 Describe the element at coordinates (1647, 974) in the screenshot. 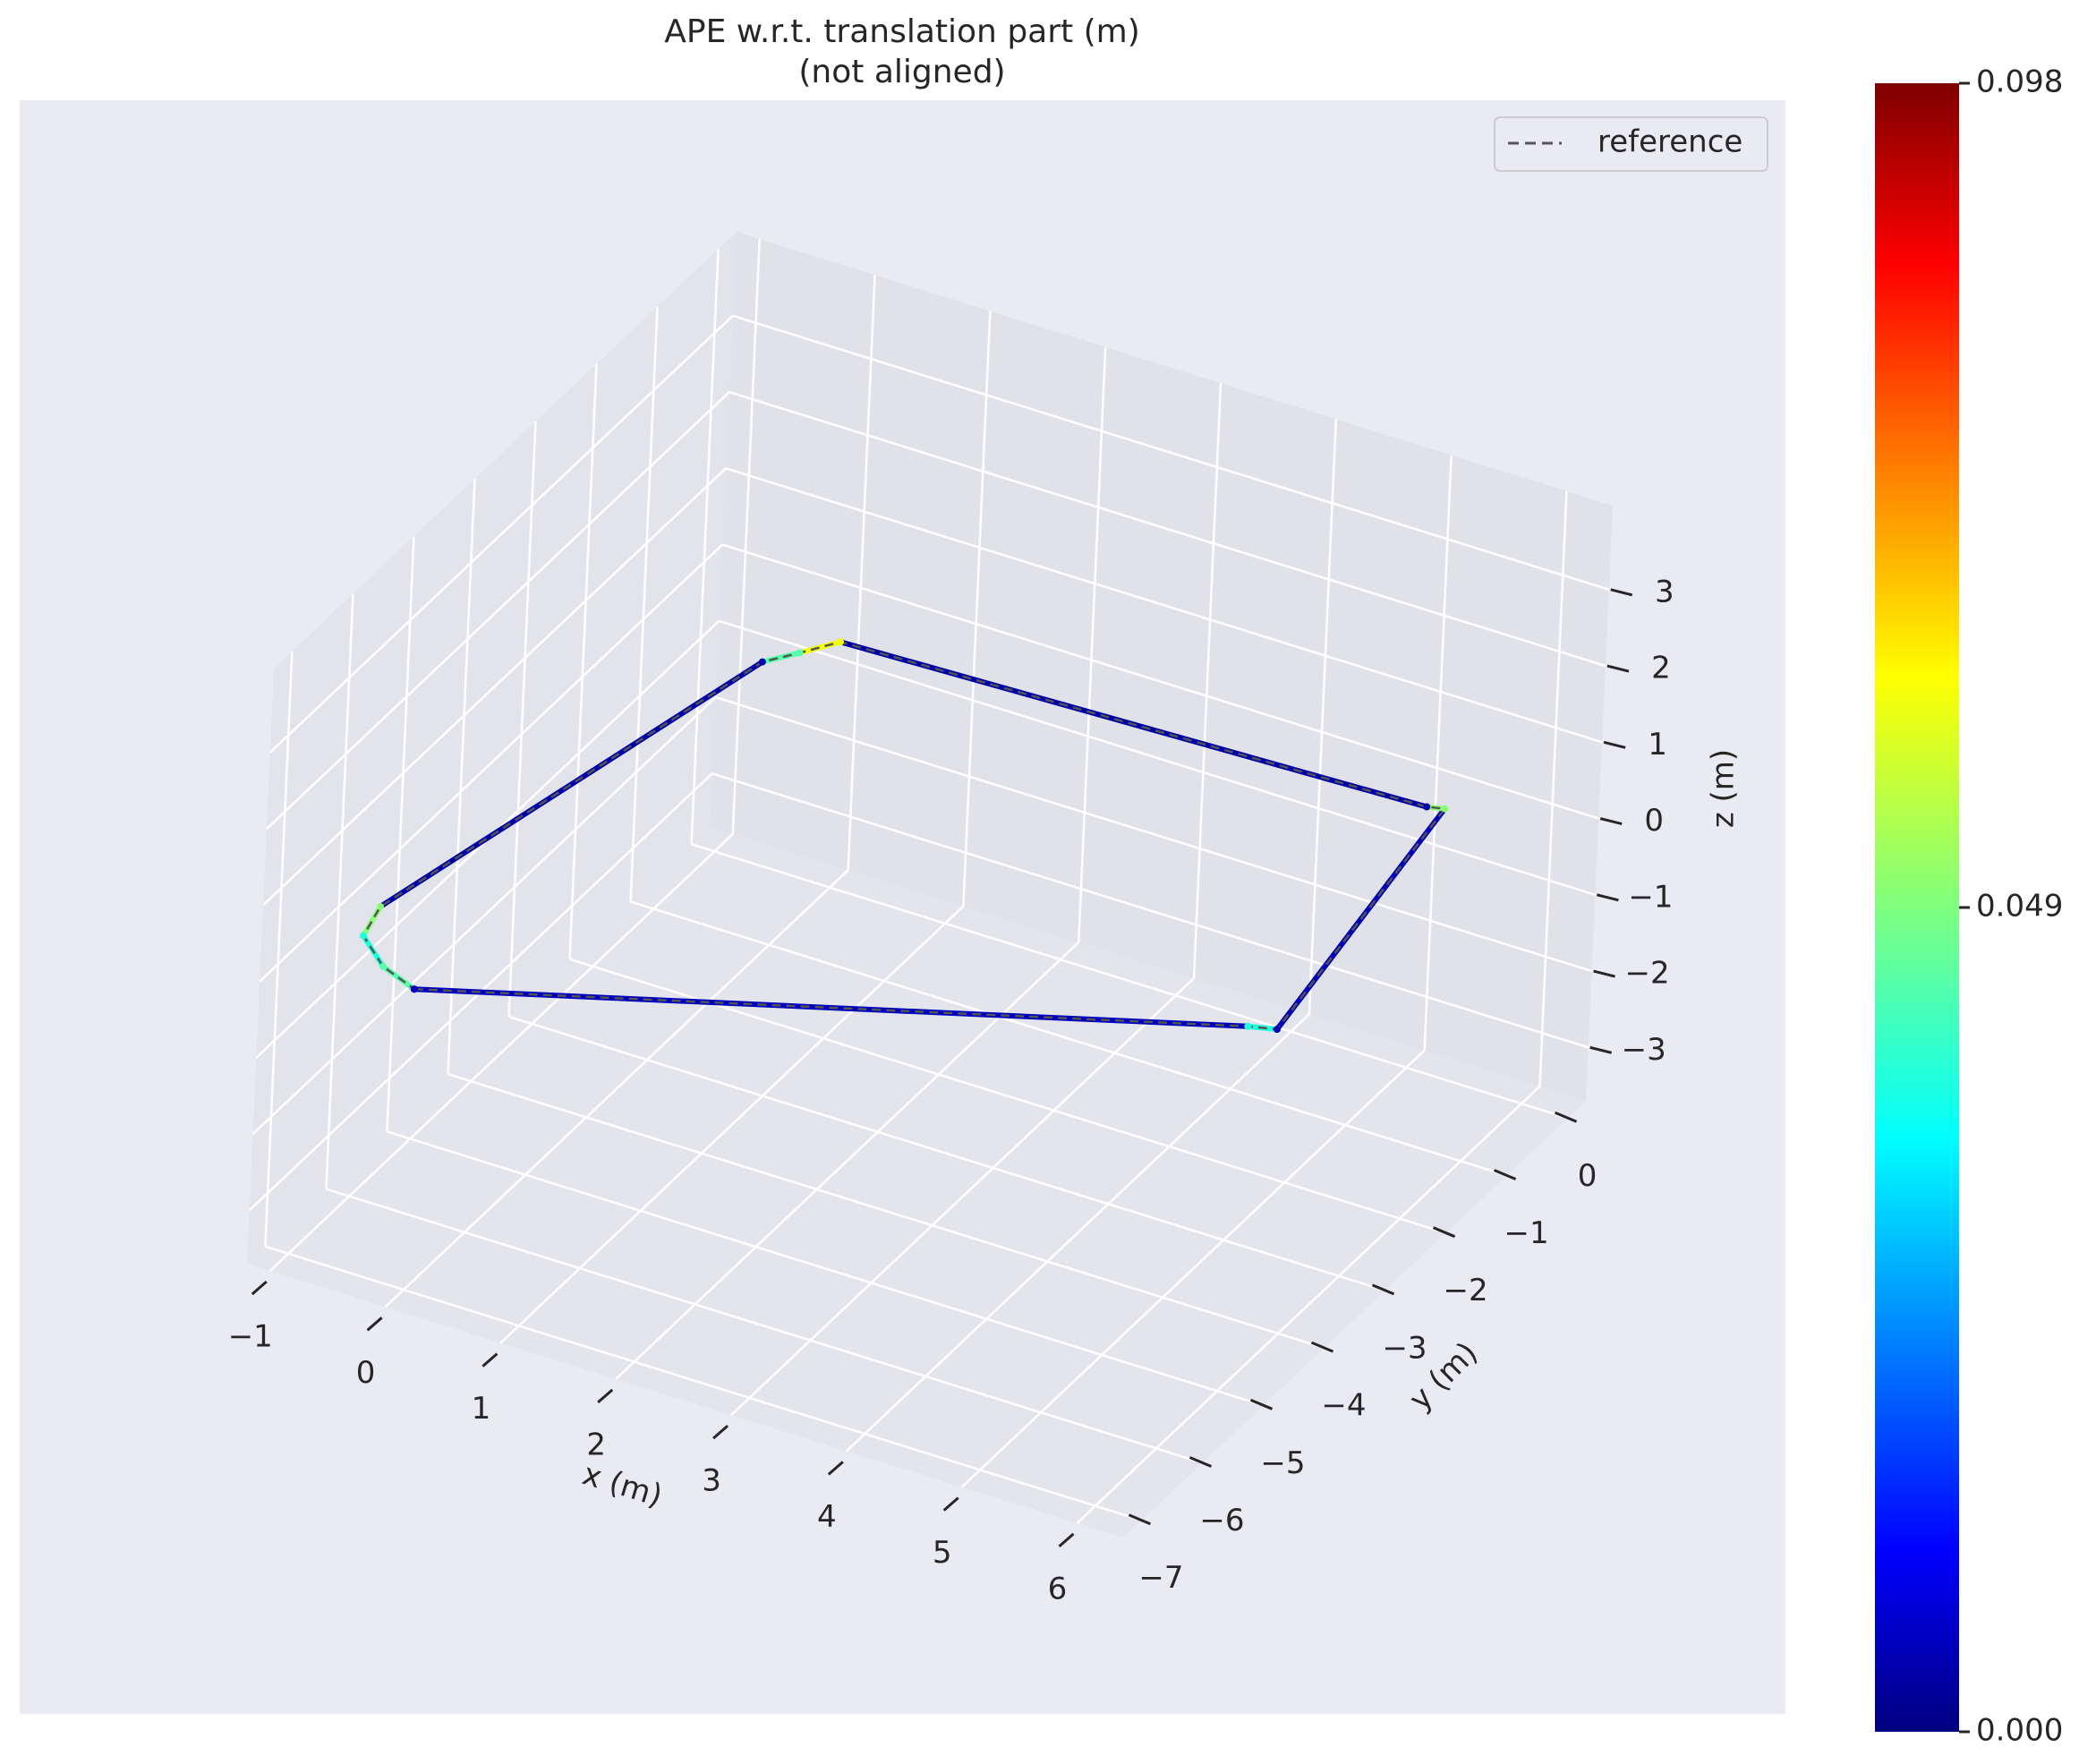

I see `z-tick-label: −2` at that location.